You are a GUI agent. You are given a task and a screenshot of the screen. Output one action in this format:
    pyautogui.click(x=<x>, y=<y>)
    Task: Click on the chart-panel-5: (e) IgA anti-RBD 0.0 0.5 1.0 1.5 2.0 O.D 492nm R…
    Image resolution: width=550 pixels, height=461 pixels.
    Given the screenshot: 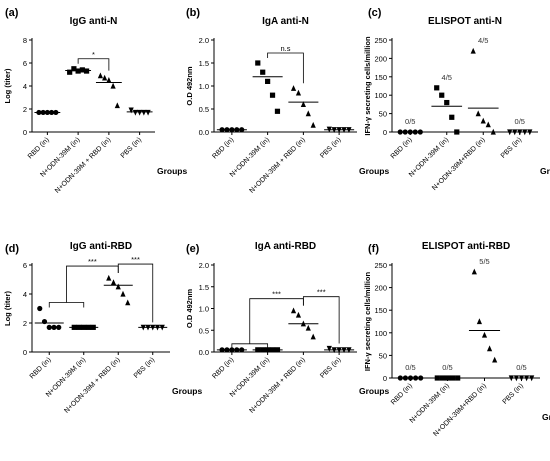 What is the action you would take?
    pyautogui.click(x=287, y=328)
    